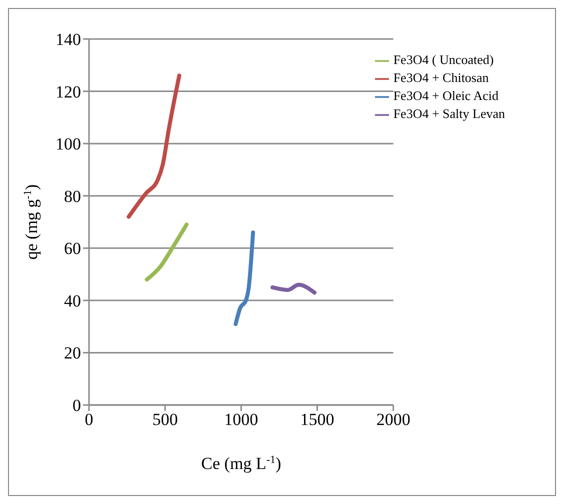 This screenshot has height=504, width=564. I want to click on x-tick-label: 0, so click(89, 420).